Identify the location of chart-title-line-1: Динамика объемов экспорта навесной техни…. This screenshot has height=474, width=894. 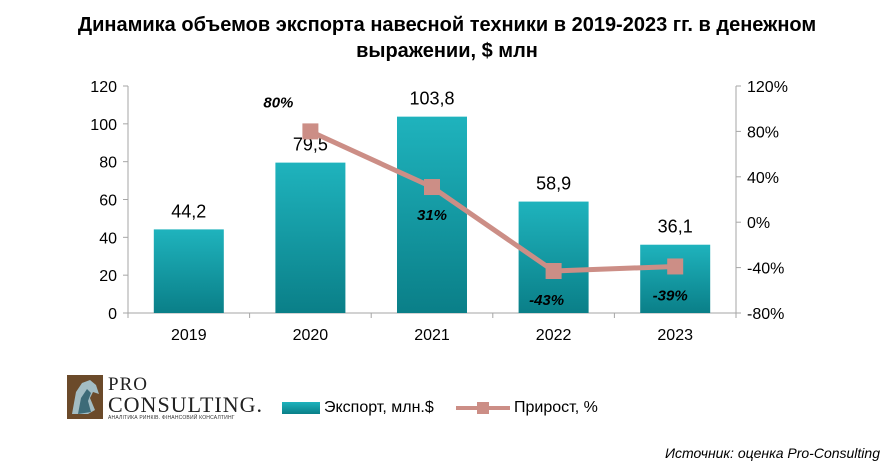
(447, 25).